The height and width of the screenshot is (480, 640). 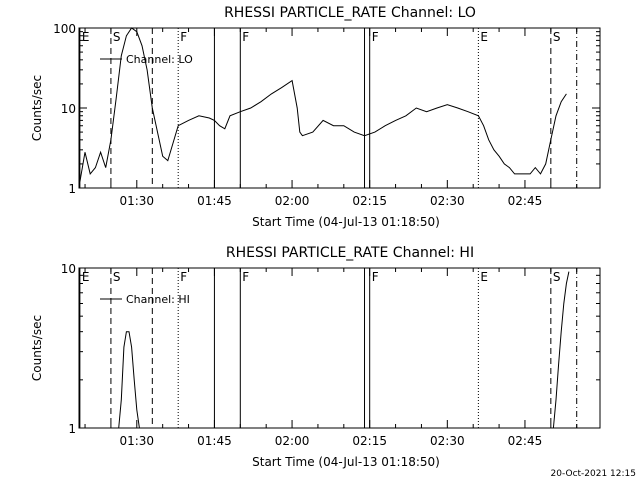 What do you see at coordinates (158, 299) in the screenshot?
I see `legend-label: Channel: HI` at bounding box center [158, 299].